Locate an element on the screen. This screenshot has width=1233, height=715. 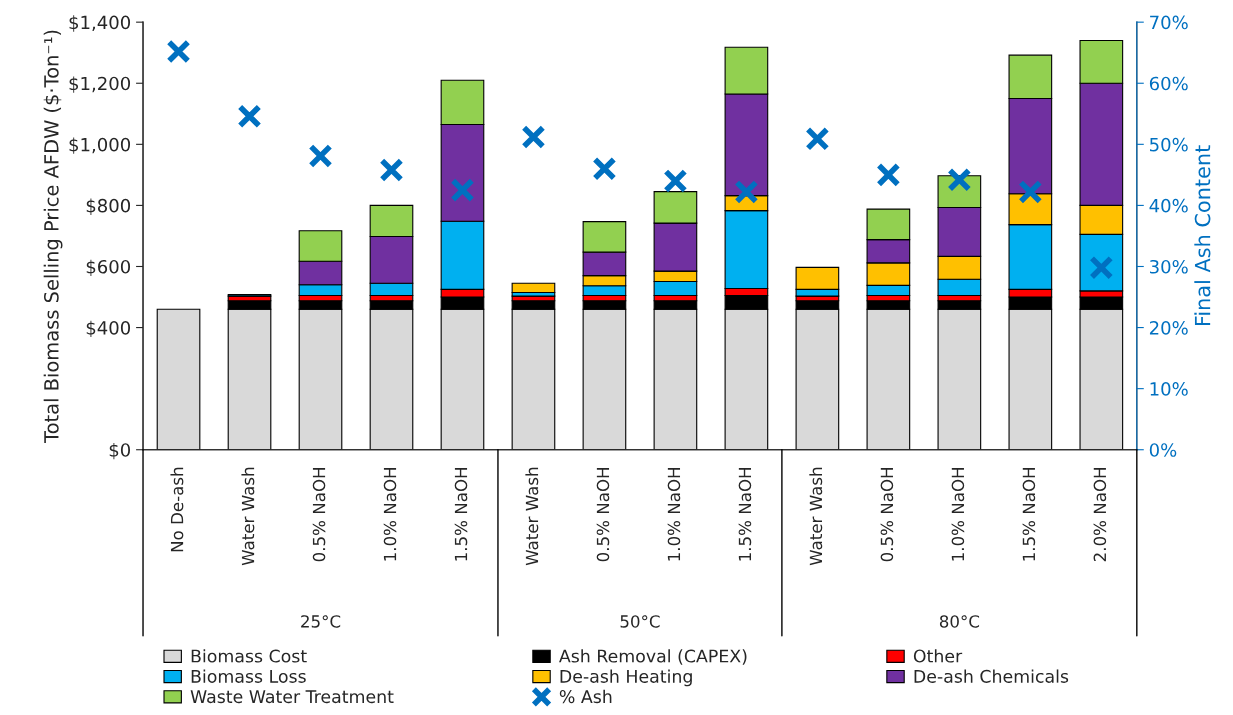
x-tick-label: No De-ash is located at coordinates (177, 509).